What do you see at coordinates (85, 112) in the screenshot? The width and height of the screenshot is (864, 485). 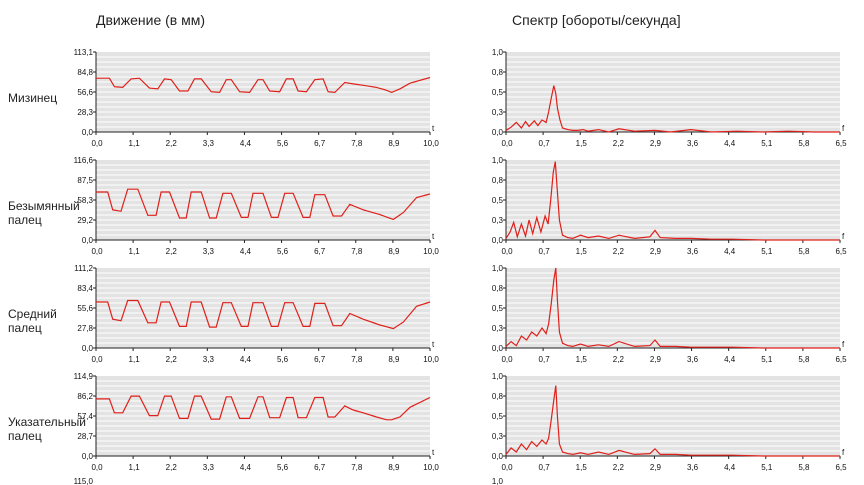 I see `y-tick-label: 28,3` at bounding box center [85, 112].